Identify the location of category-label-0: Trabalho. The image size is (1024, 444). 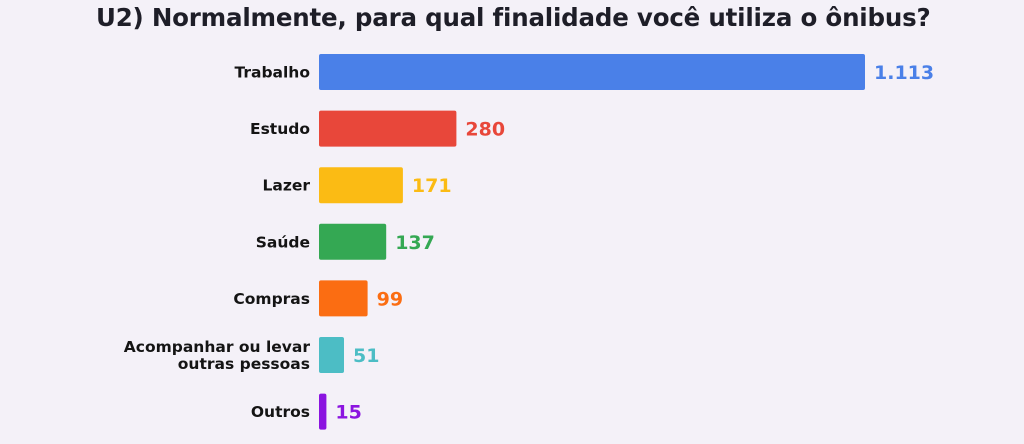
(272, 73).